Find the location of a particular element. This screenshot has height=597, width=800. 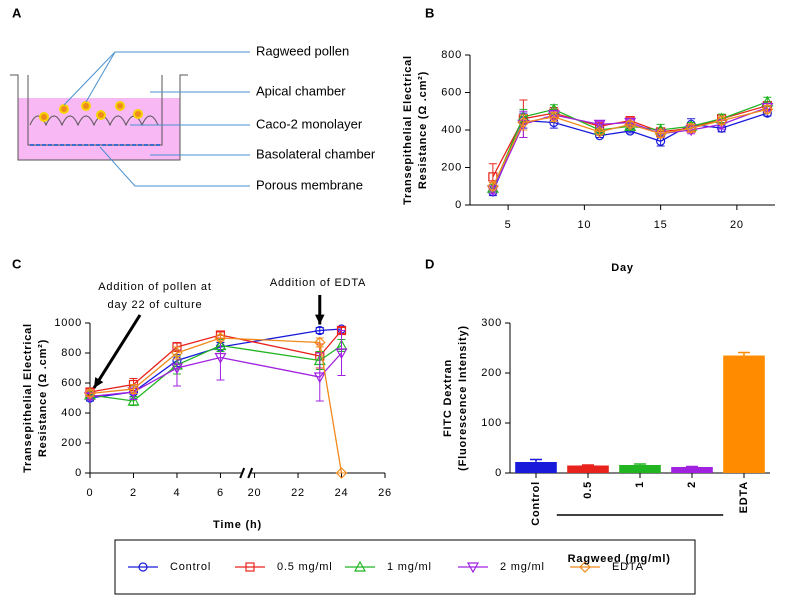

diagram-label: Porous membrane is located at coordinates (309, 184).